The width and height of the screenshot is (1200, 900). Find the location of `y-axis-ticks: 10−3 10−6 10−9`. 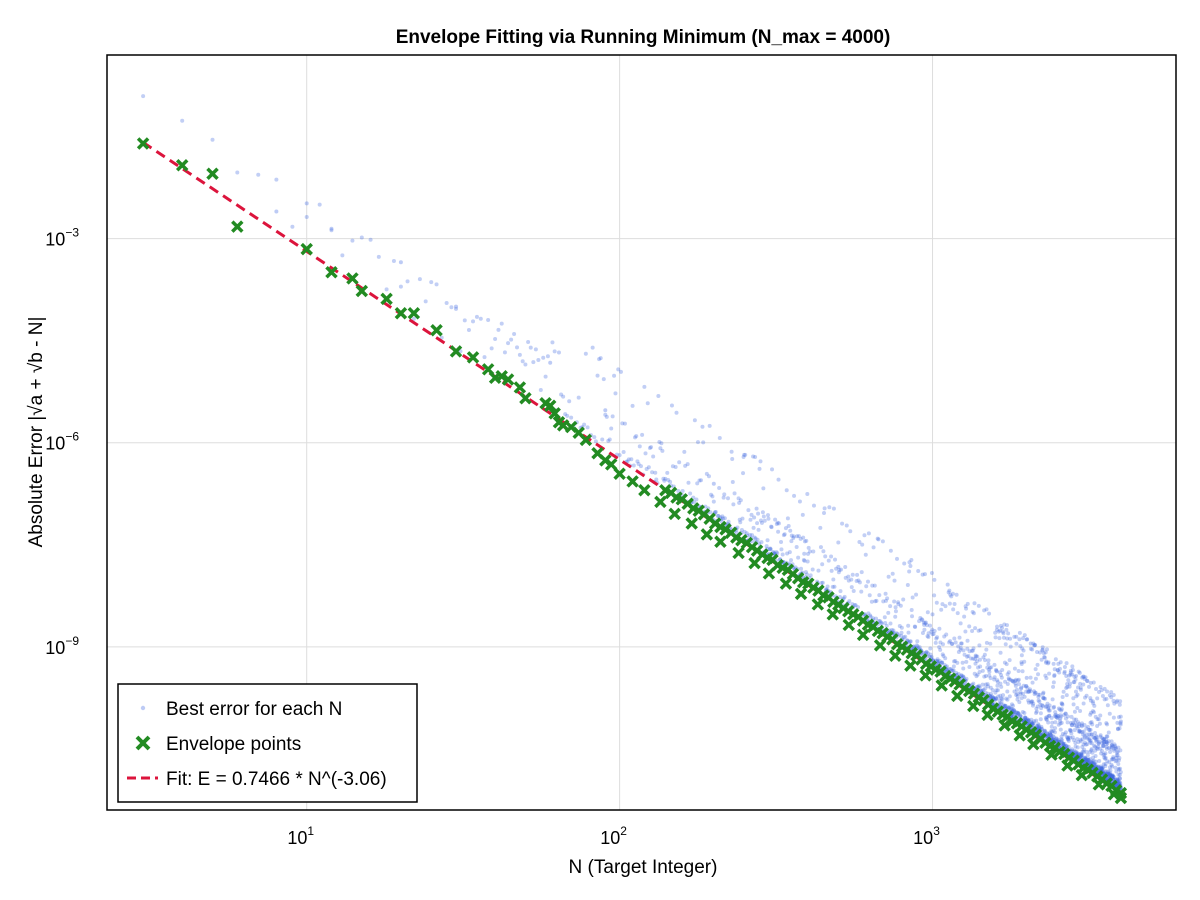

y-axis-ticks: 10−3 10−6 10−9 is located at coordinates (62, 442).